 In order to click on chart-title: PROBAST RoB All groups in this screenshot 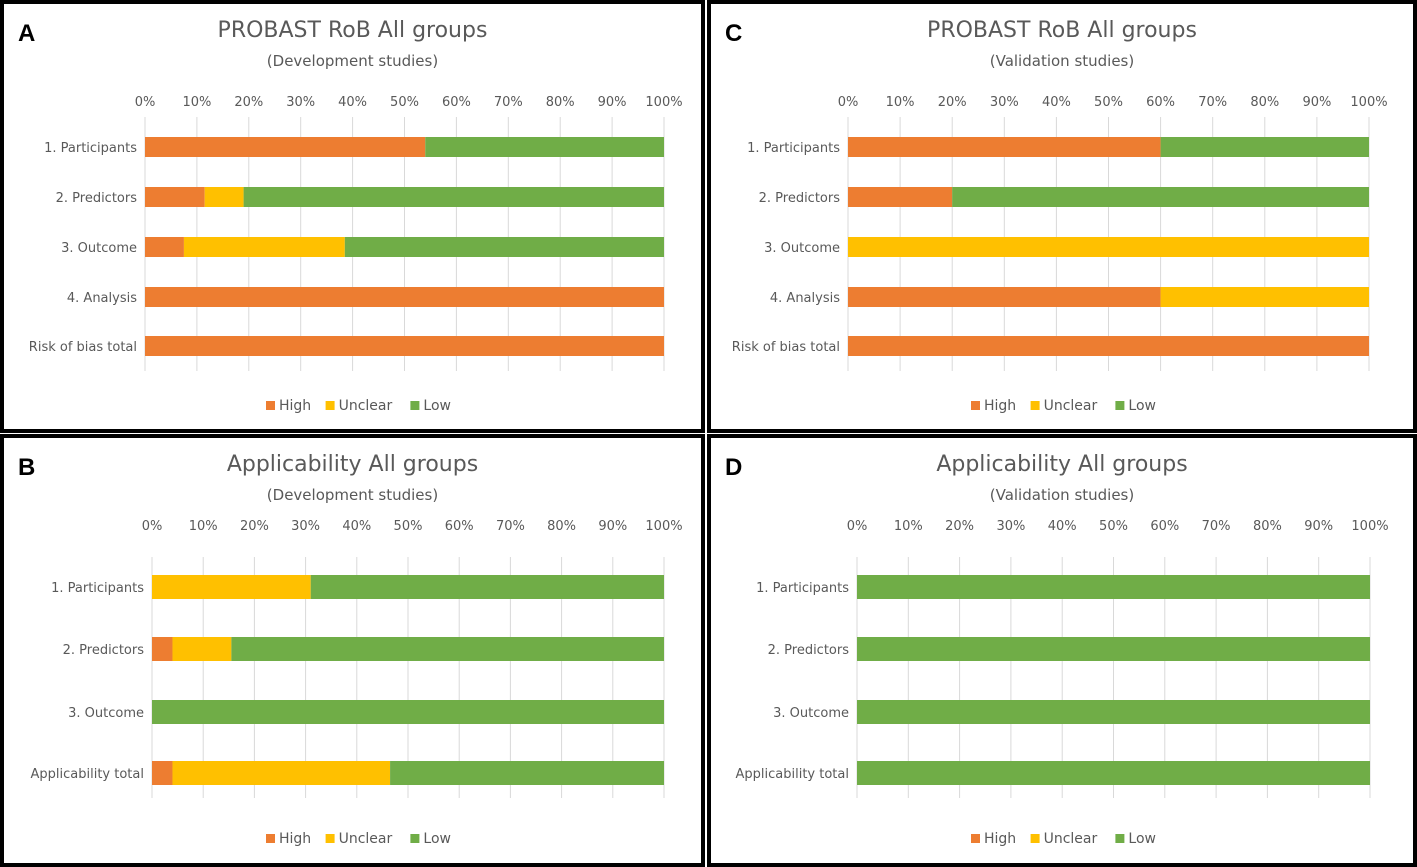, I will do `click(352, 30)`.